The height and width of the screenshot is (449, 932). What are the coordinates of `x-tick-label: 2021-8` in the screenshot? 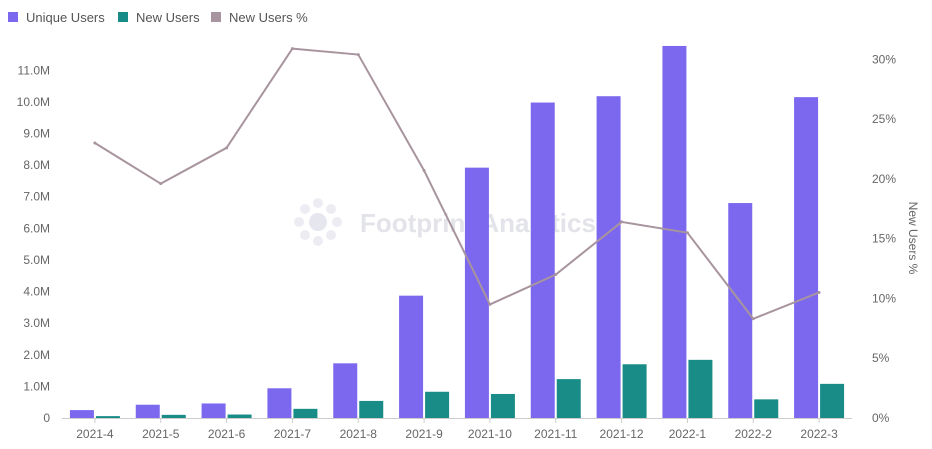 It's located at (359, 434).